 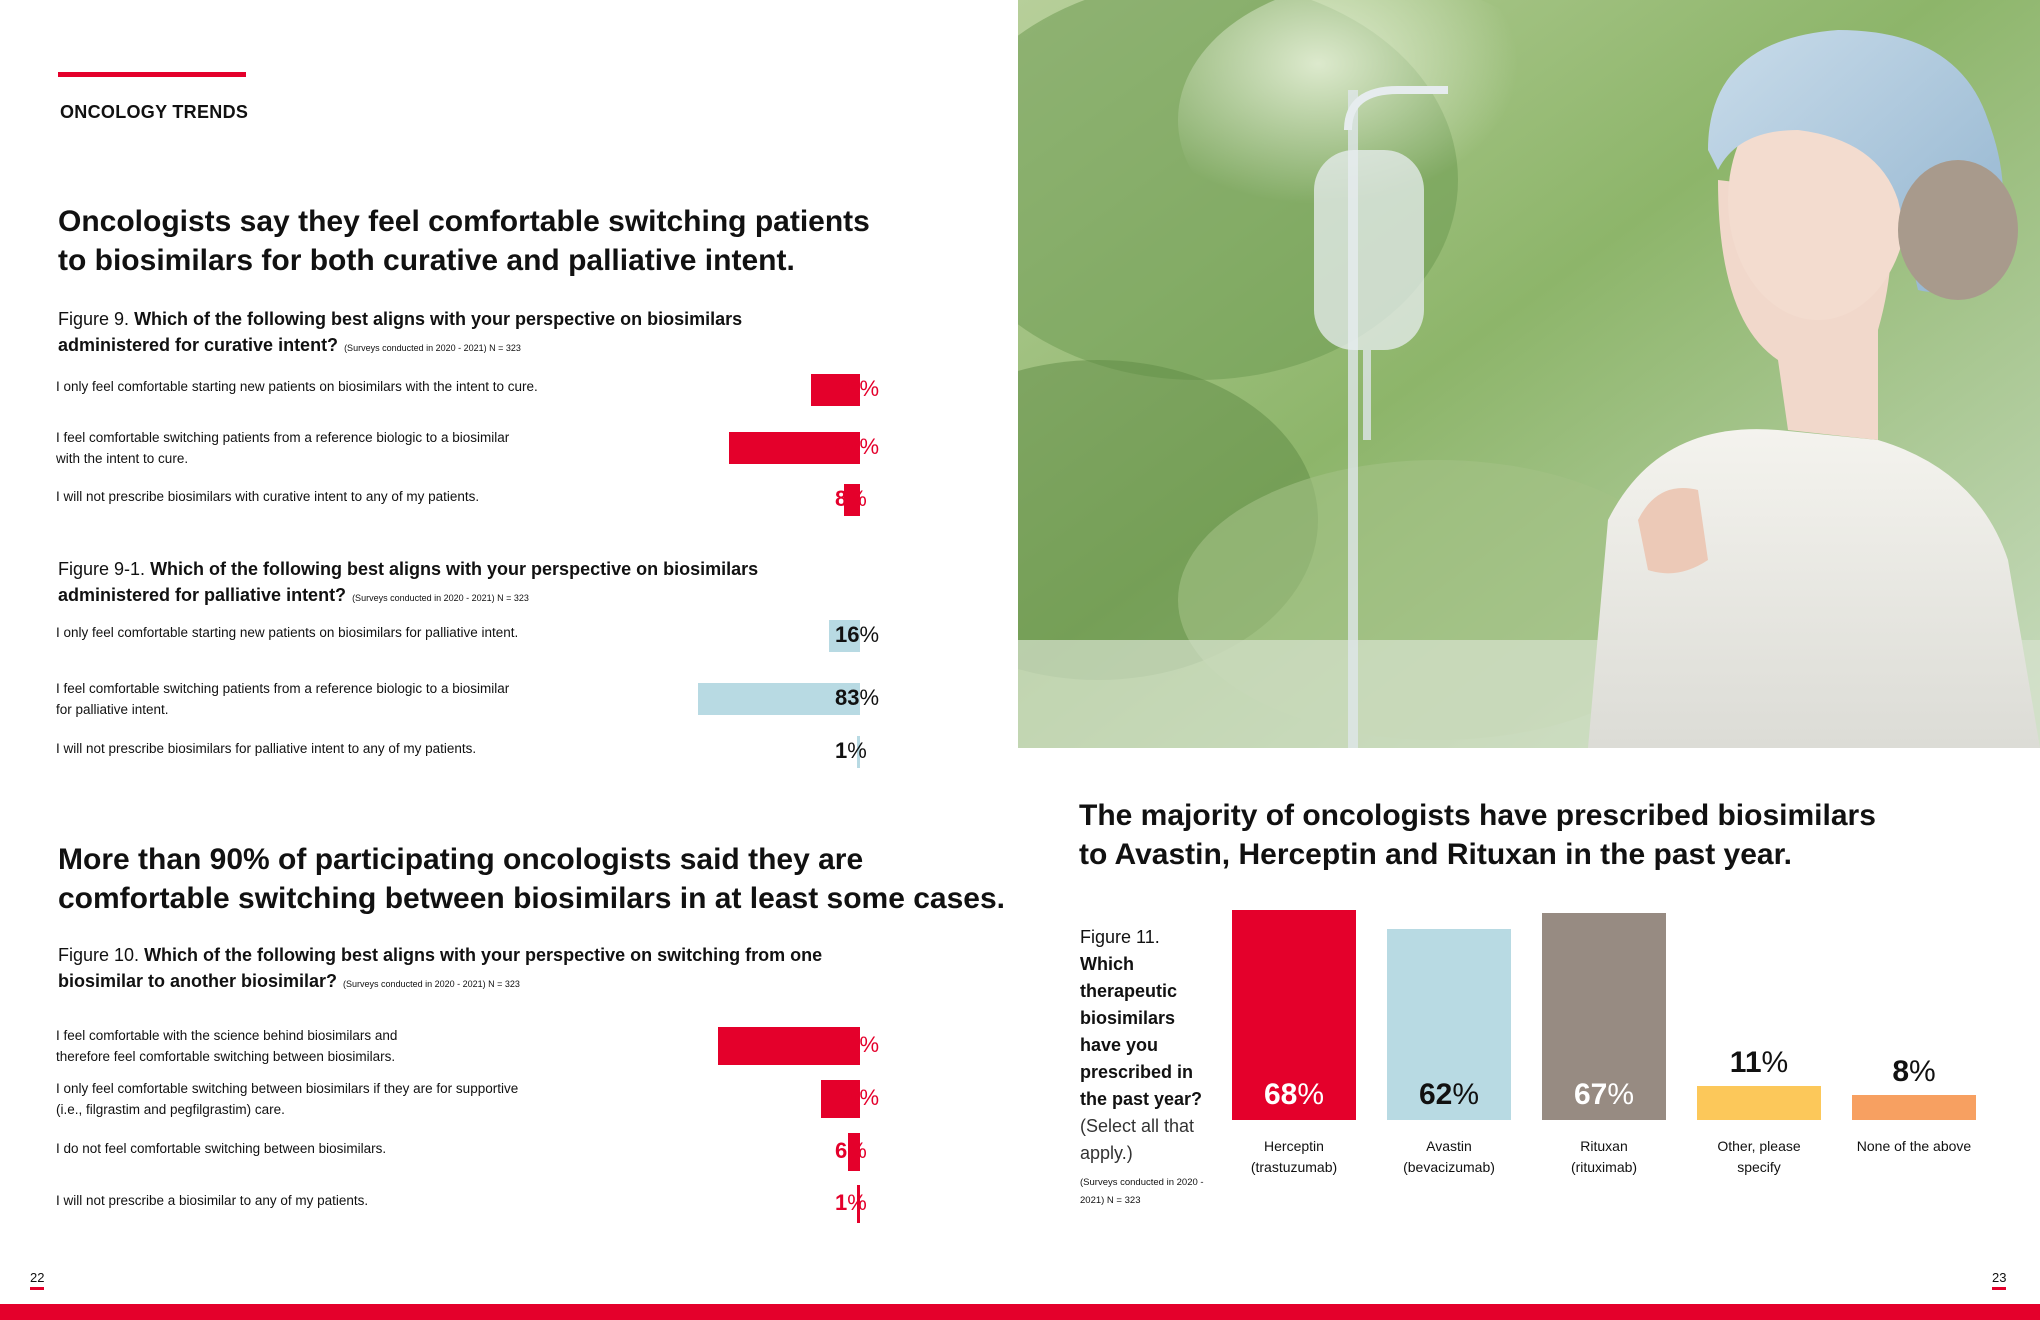 What do you see at coordinates (112, 709) in the screenshot?
I see `bar-label-line: for palliative intent.` at bounding box center [112, 709].